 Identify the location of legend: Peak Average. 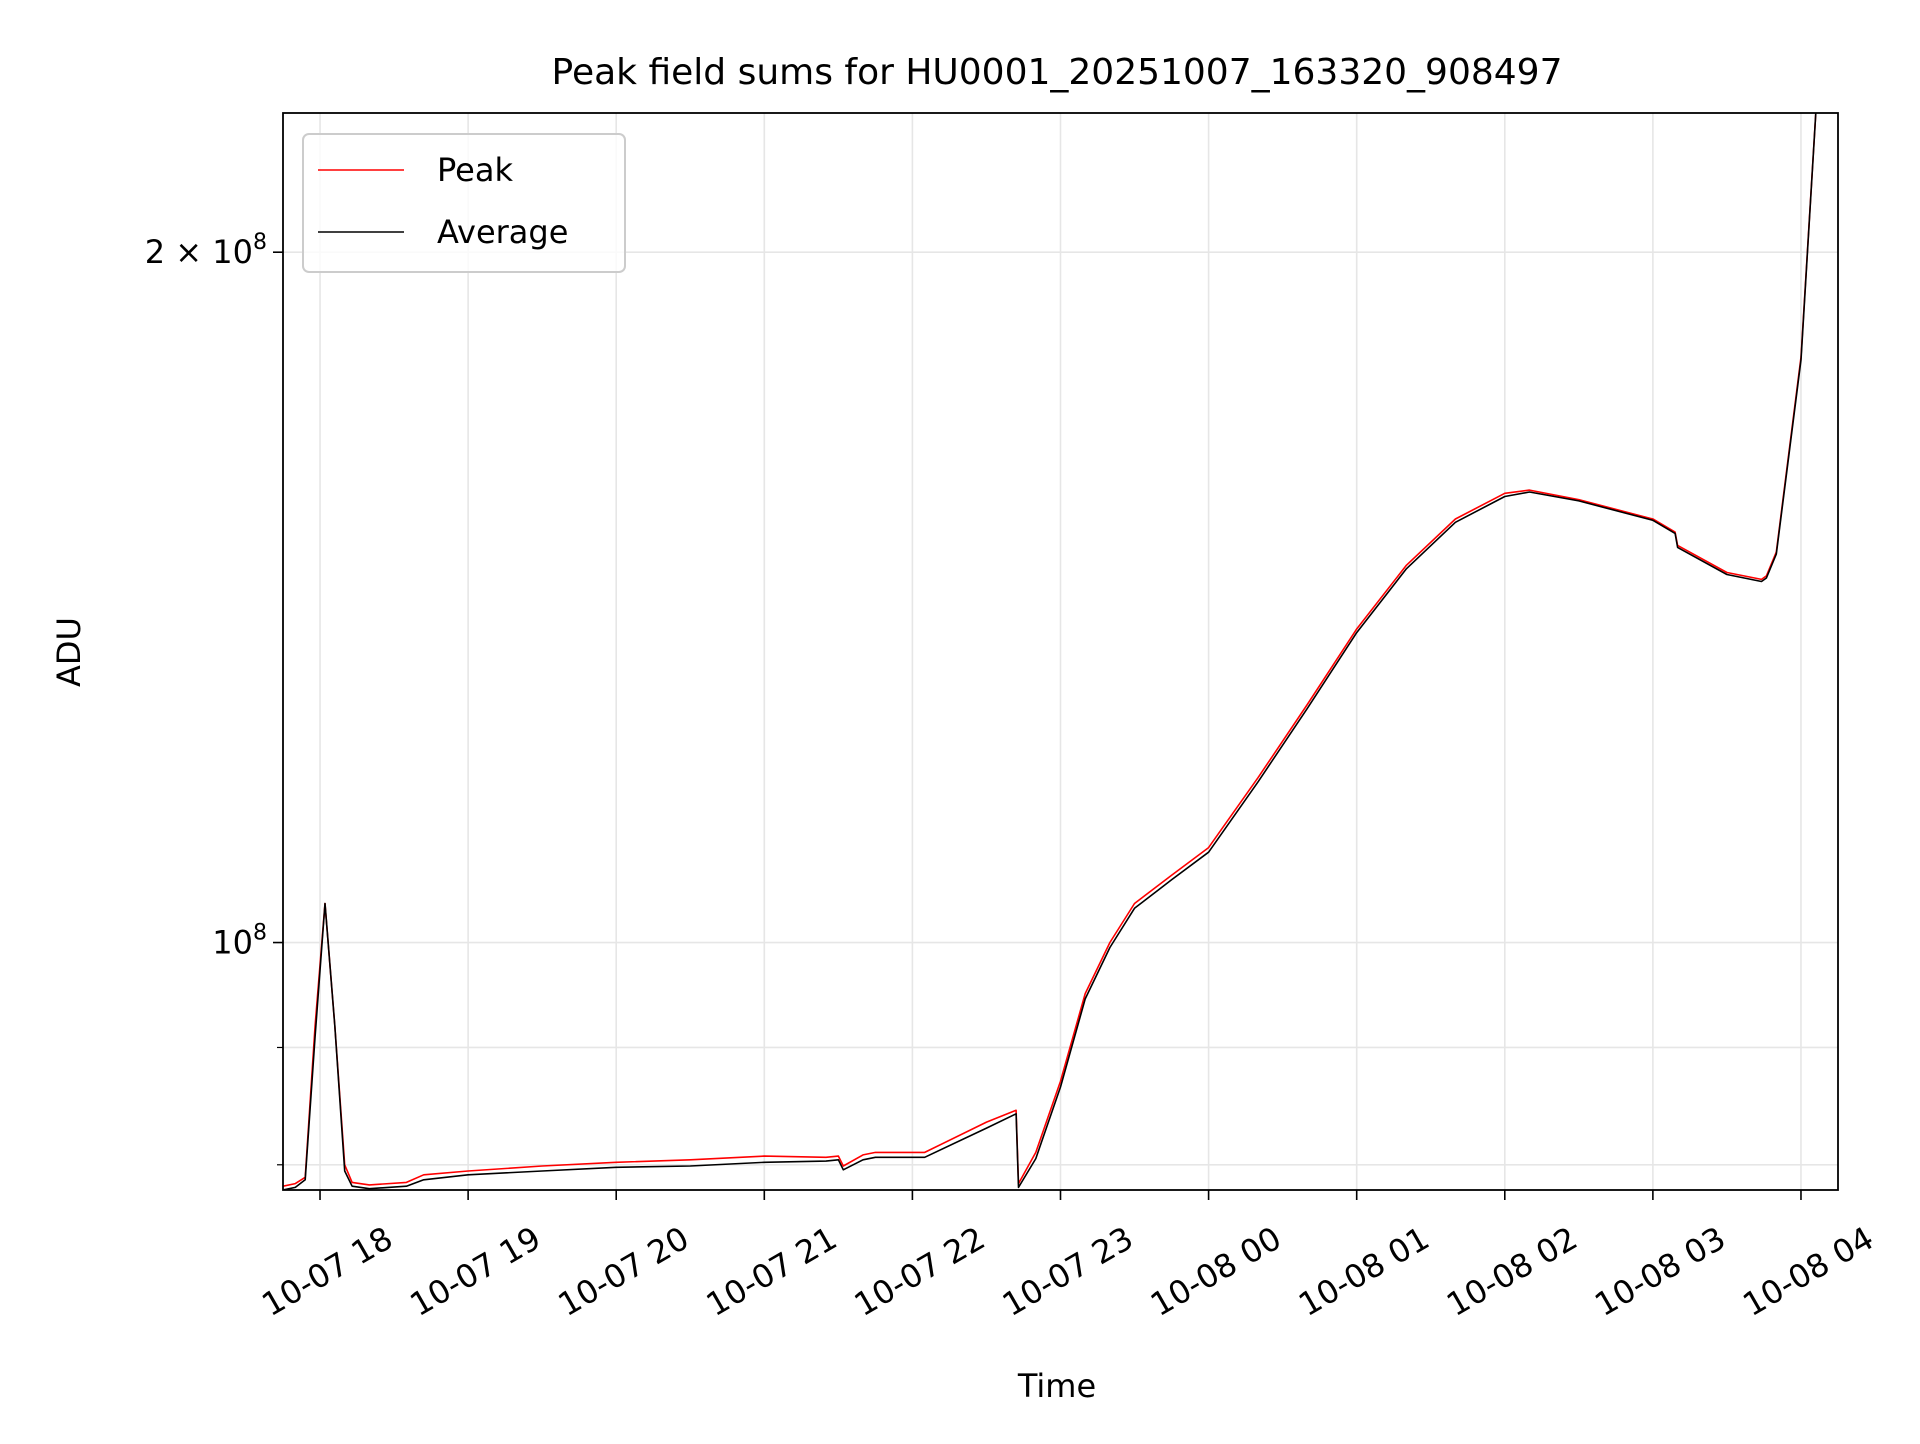
(464, 203).